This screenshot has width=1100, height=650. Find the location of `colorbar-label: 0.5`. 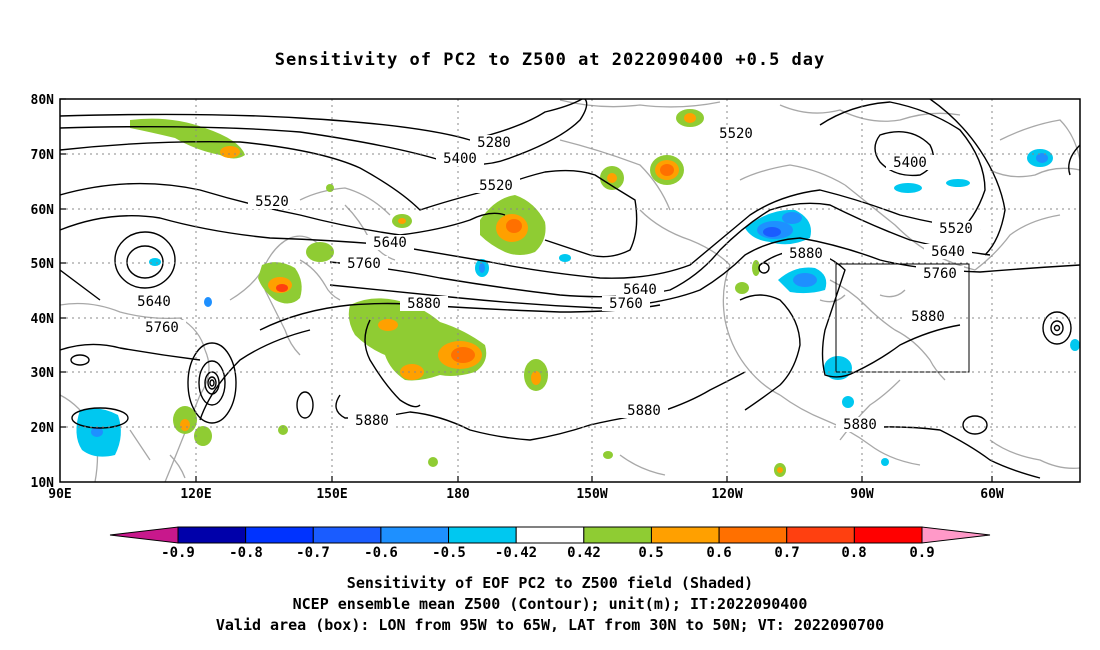

colorbar-label: 0.5 is located at coordinates (650, 553).